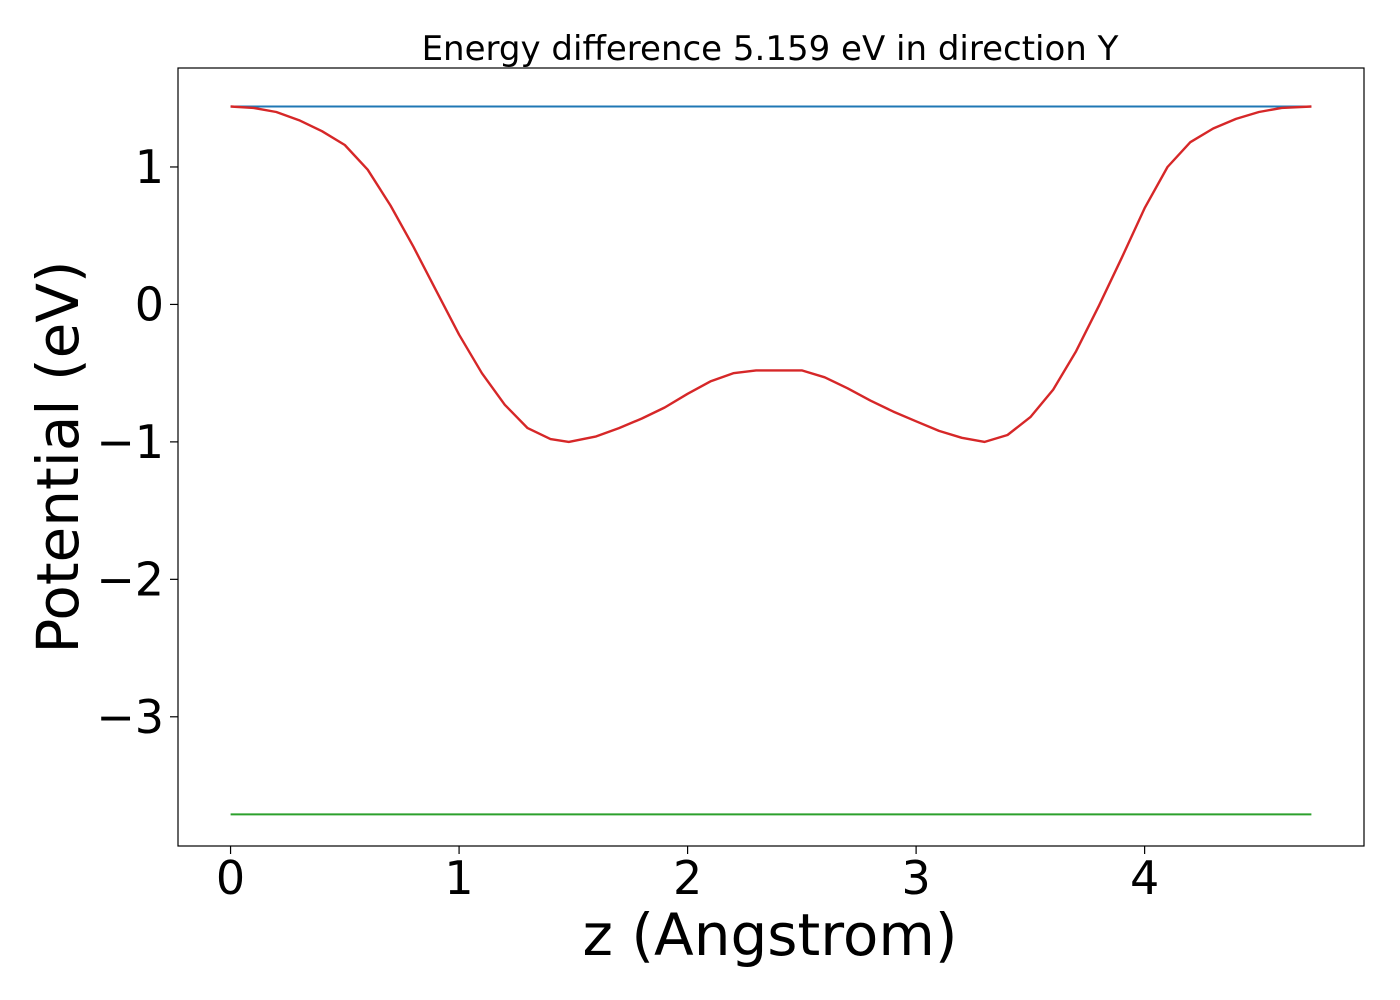 The image size is (1400, 1000). Describe the element at coordinates (458, 878) in the screenshot. I see `x-tick-label: 1` at that location.